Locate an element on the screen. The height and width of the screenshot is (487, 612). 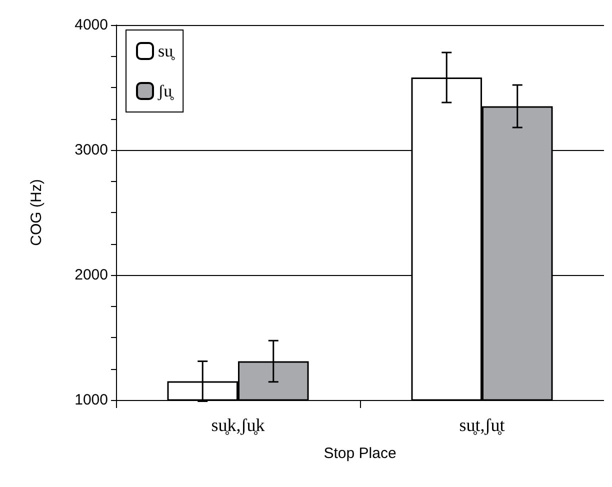
legend-label: ʃu̥ is located at coordinates (165, 91).